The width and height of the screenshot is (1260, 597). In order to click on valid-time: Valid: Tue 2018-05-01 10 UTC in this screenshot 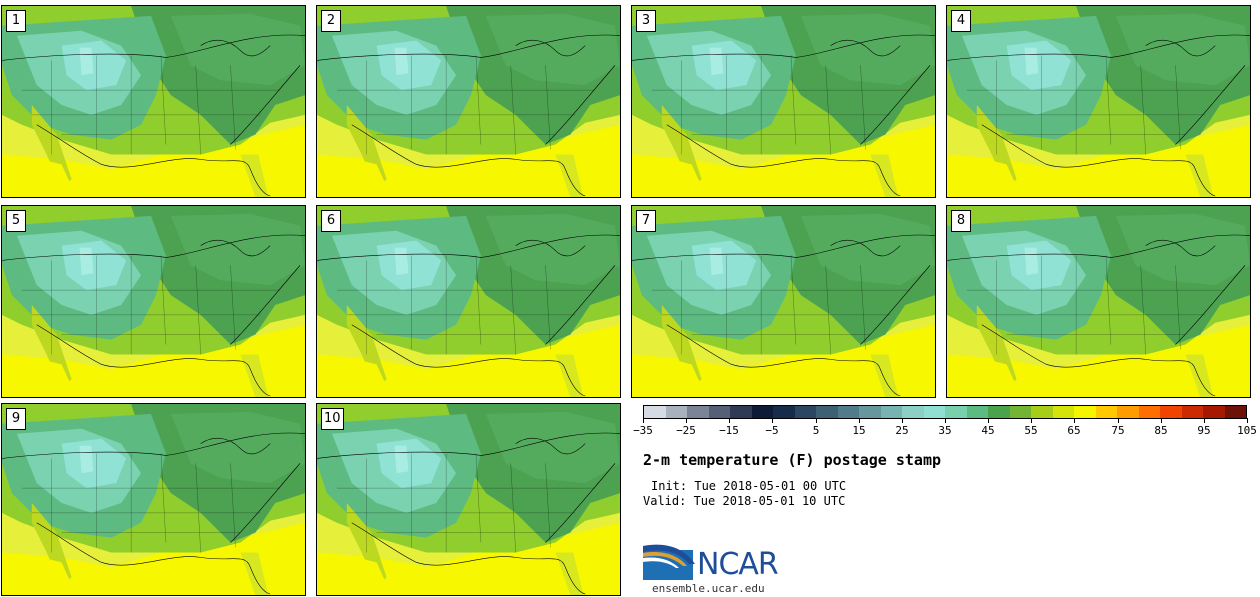, I will do `click(744, 501)`.